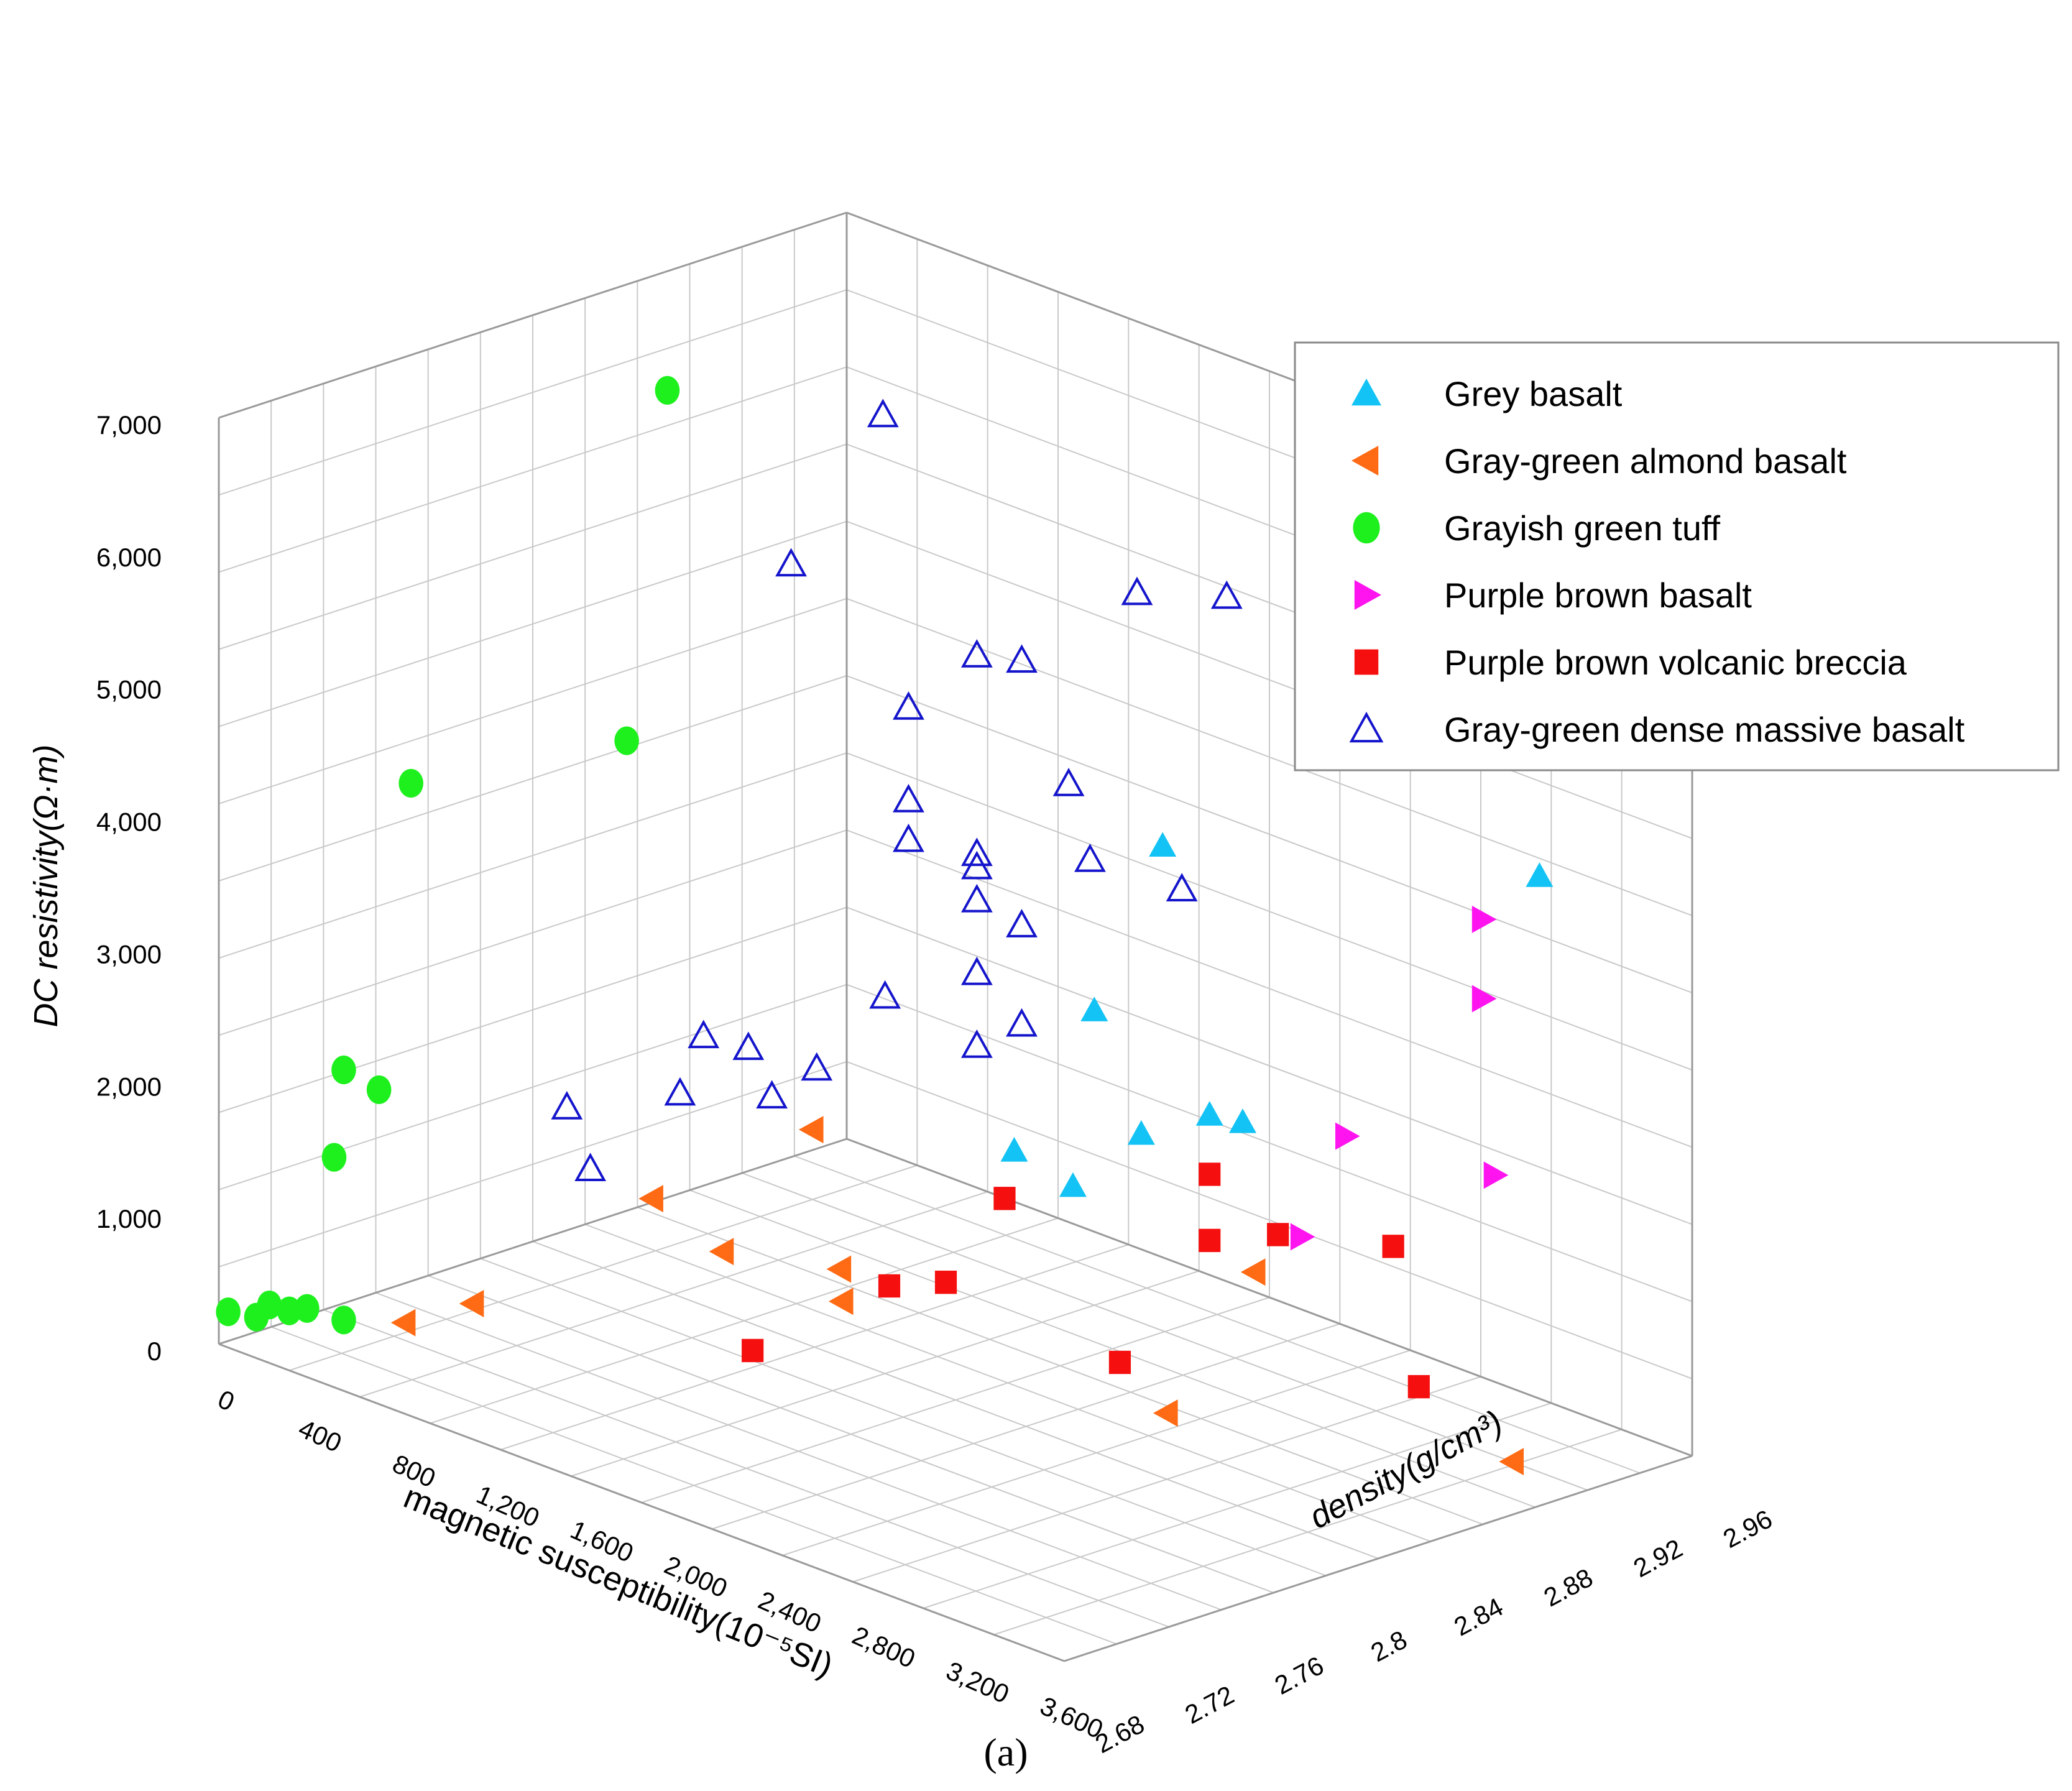  I want to click on y-tick-label: 2.84, so click(1478, 1617).